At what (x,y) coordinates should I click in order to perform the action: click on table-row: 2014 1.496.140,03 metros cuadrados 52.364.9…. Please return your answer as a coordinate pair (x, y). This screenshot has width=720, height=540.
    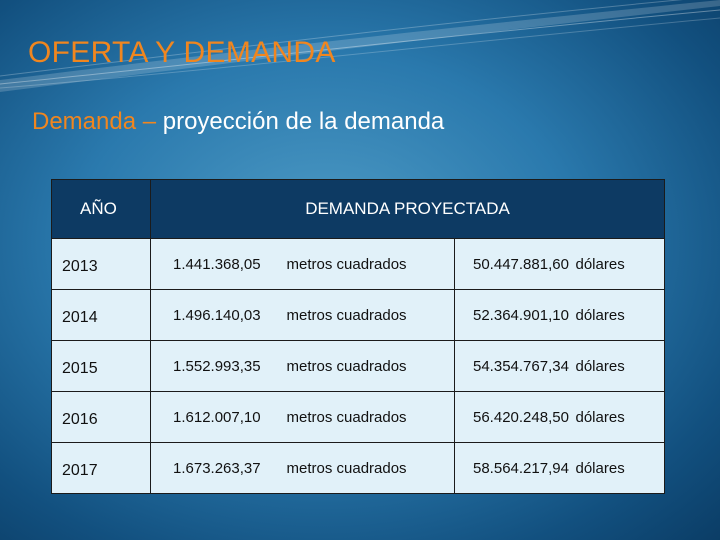
    Looking at the image, I should click on (358, 315).